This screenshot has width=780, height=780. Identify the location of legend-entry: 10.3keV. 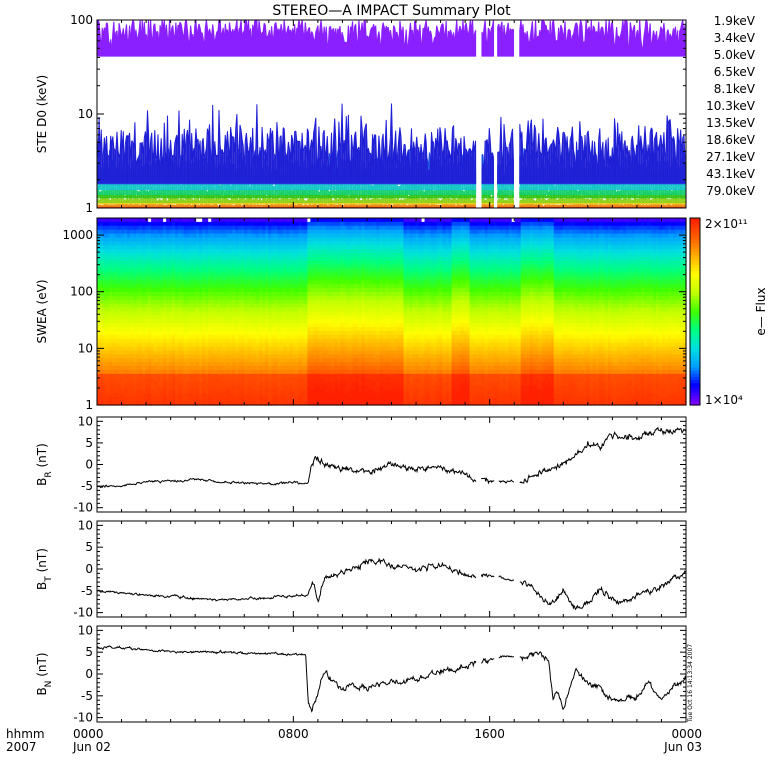
(731, 106).